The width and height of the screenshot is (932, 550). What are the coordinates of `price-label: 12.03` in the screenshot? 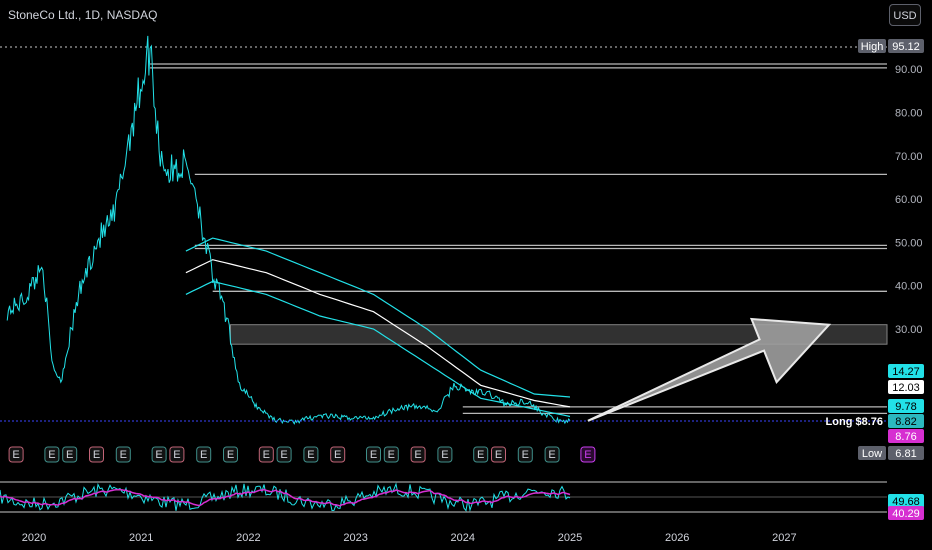 It's located at (906, 387).